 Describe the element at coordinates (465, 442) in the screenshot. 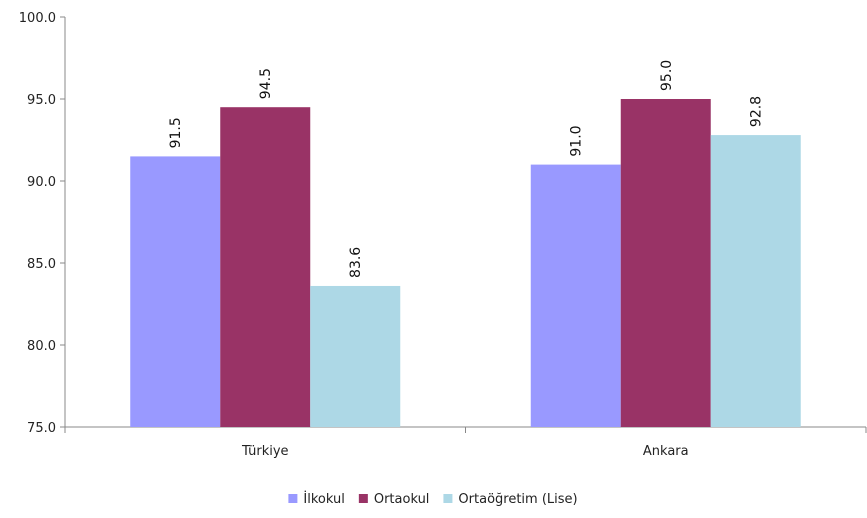

I see `x-axis: Türkiye Ankara` at that location.